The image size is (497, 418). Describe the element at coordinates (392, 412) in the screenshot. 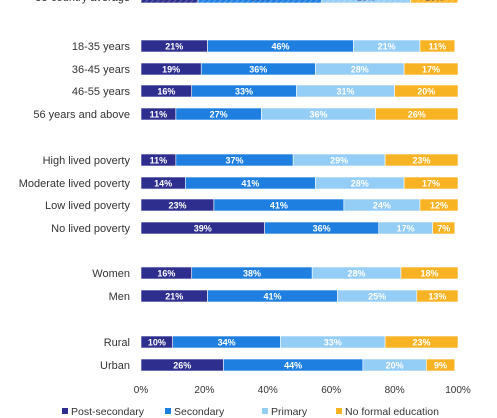

I see `legend-label: No formal education` at that location.